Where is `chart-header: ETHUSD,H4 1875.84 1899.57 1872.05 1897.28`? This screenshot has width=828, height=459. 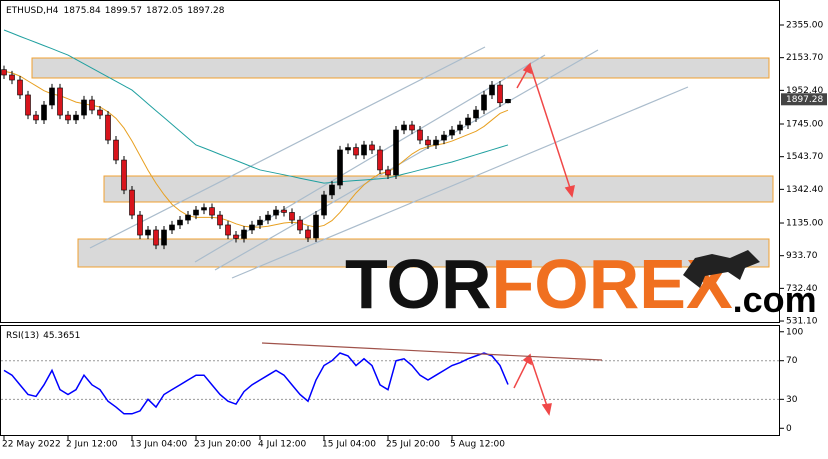
chart-header: ETHUSD,H4 1875.84 1899.57 1872.05 1897.28 is located at coordinates (115, 11).